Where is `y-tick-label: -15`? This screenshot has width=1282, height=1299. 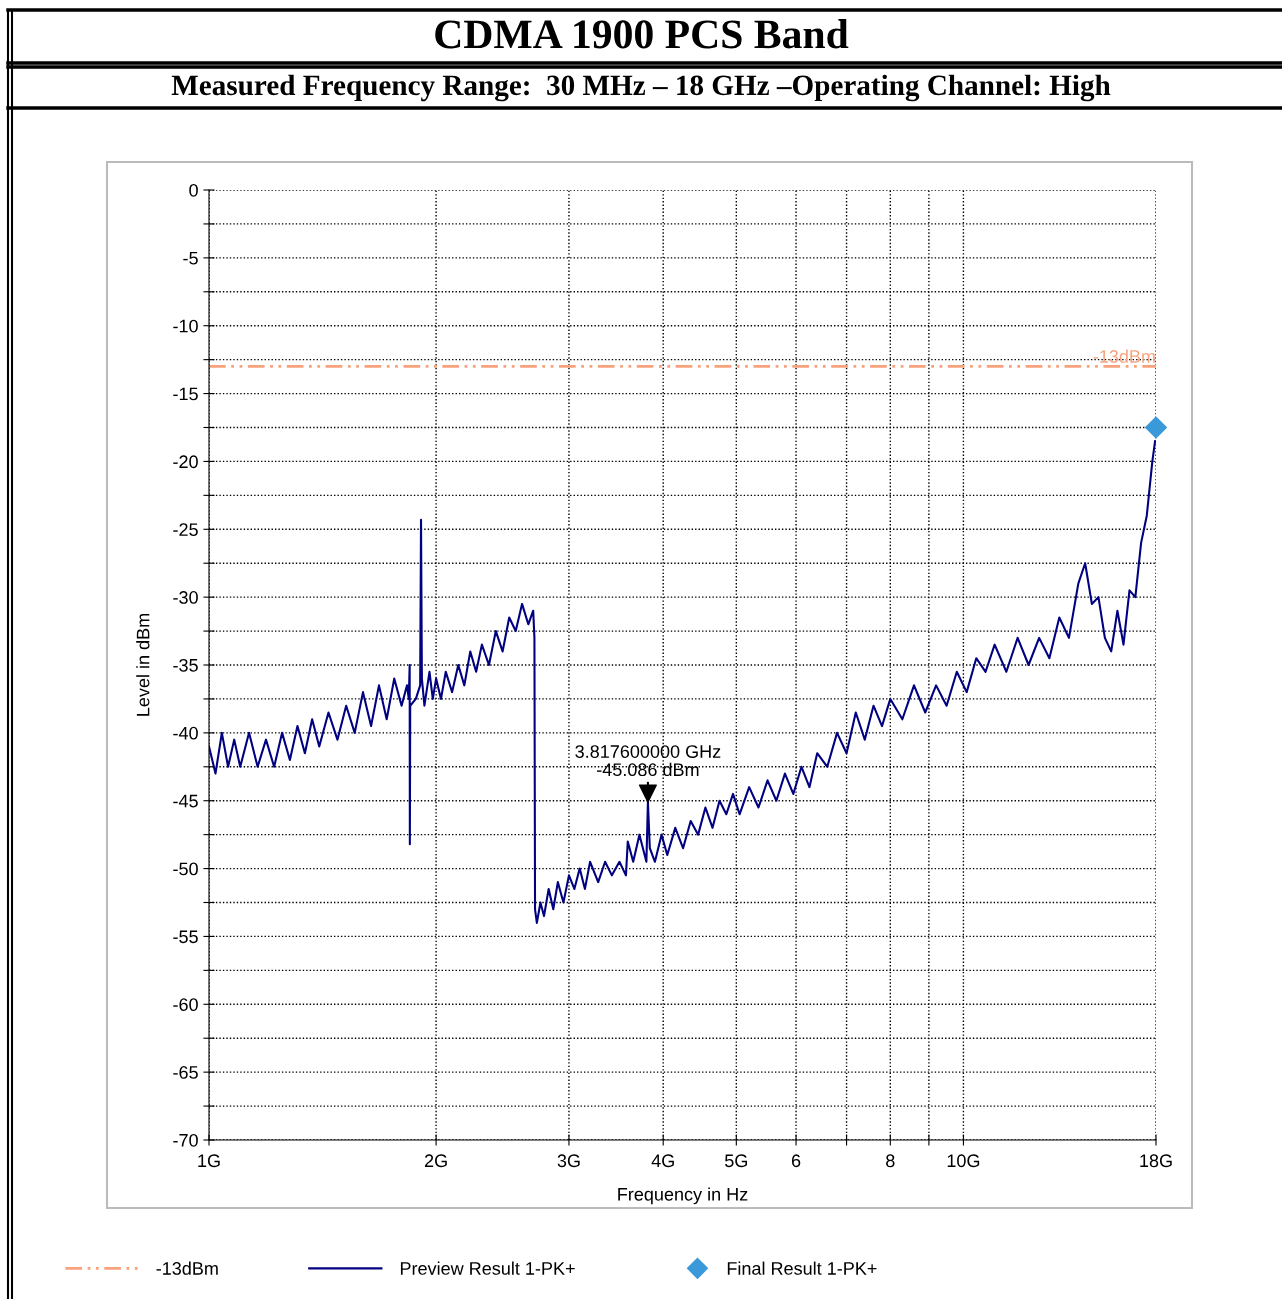
y-tick-label: -15 is located at coordinates (185, 394).